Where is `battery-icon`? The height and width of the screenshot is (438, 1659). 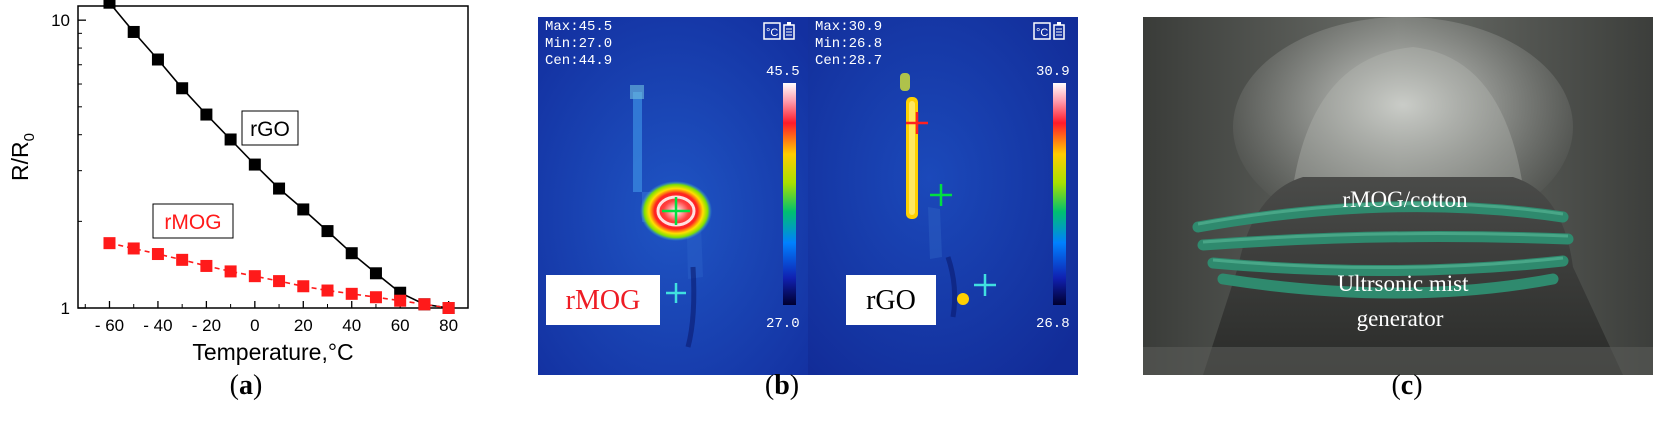
battery-icon is located at coordinates (789, 31).